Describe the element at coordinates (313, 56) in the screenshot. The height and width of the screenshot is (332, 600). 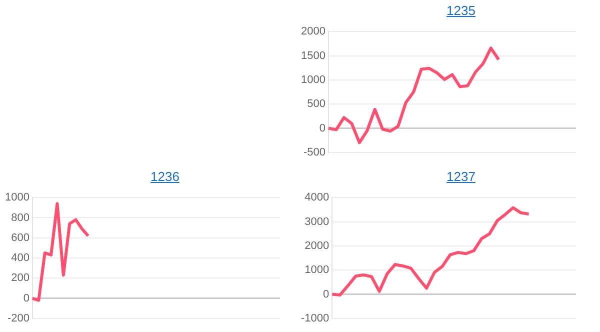
I see `y-tick-label: 1500` at that location.